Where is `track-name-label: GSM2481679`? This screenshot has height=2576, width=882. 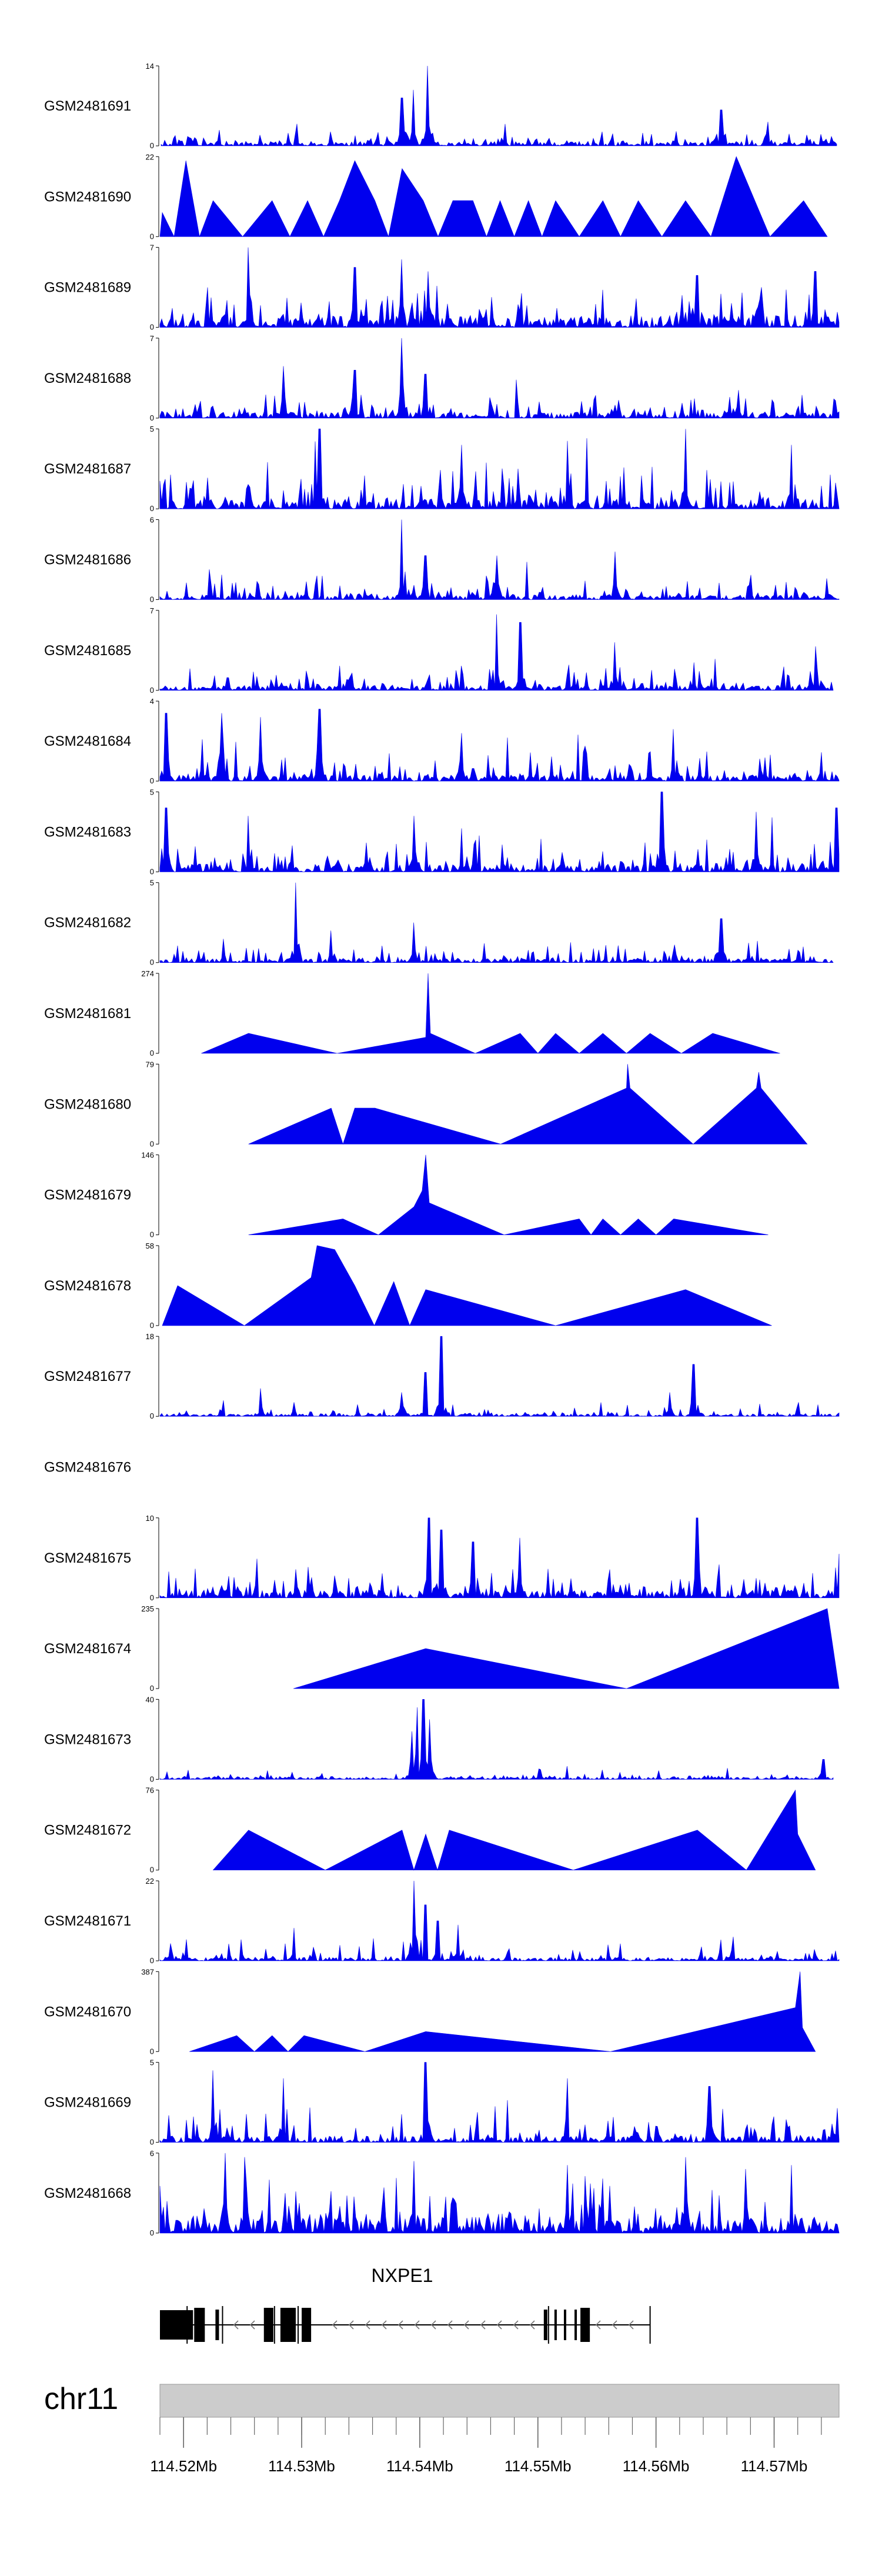 track-name-label: GSM2481679 is located at coordinates (87, 1195).